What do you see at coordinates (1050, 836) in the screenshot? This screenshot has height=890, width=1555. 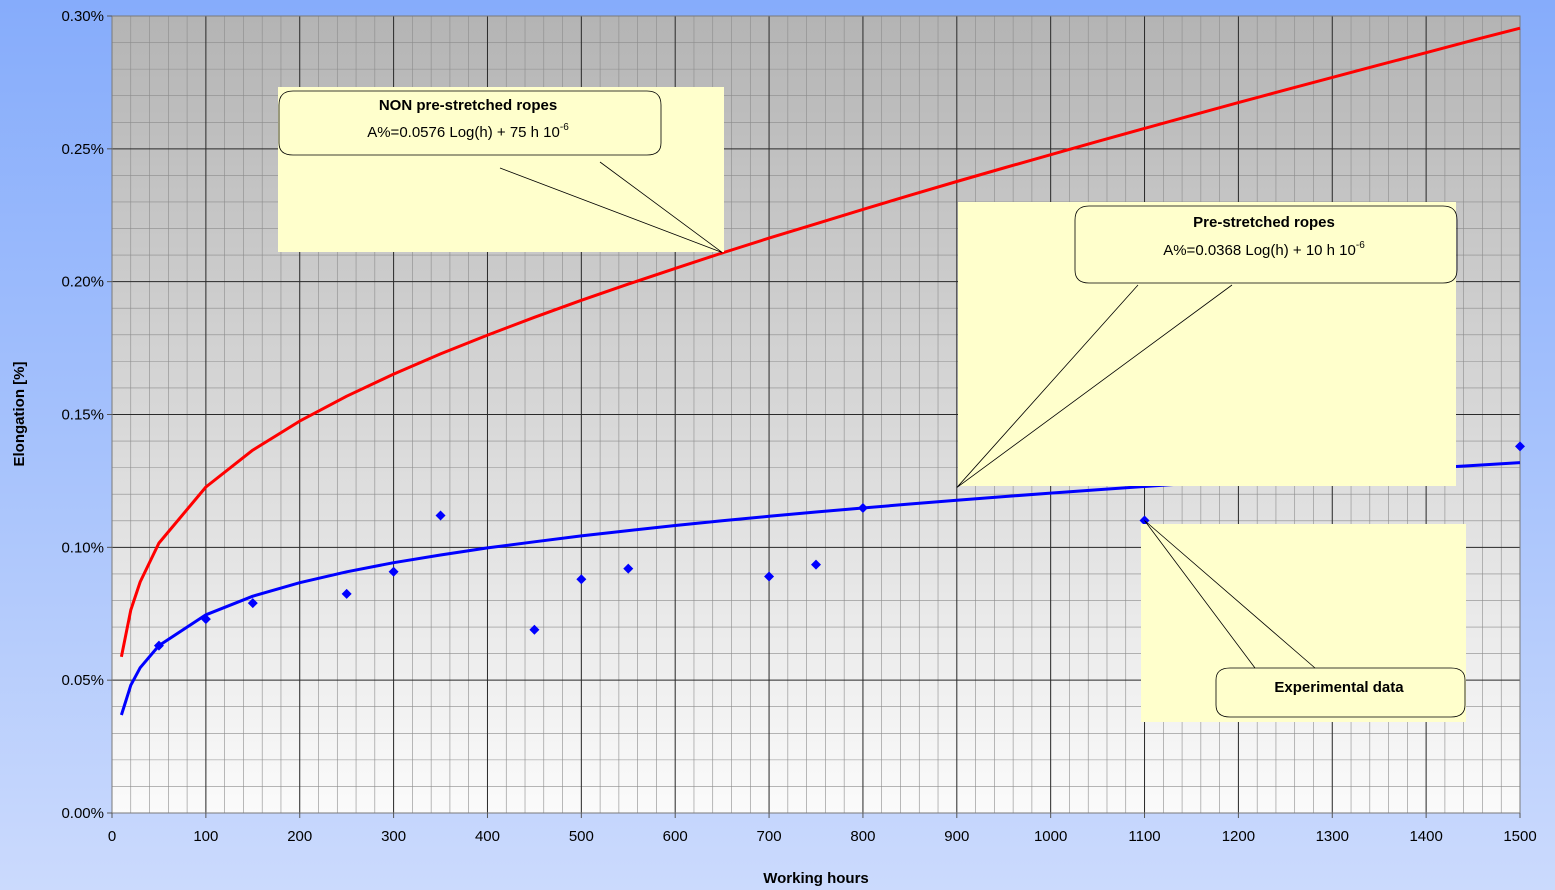 I see `x-tick-label: 1000` at bounding box center [1050, 836].